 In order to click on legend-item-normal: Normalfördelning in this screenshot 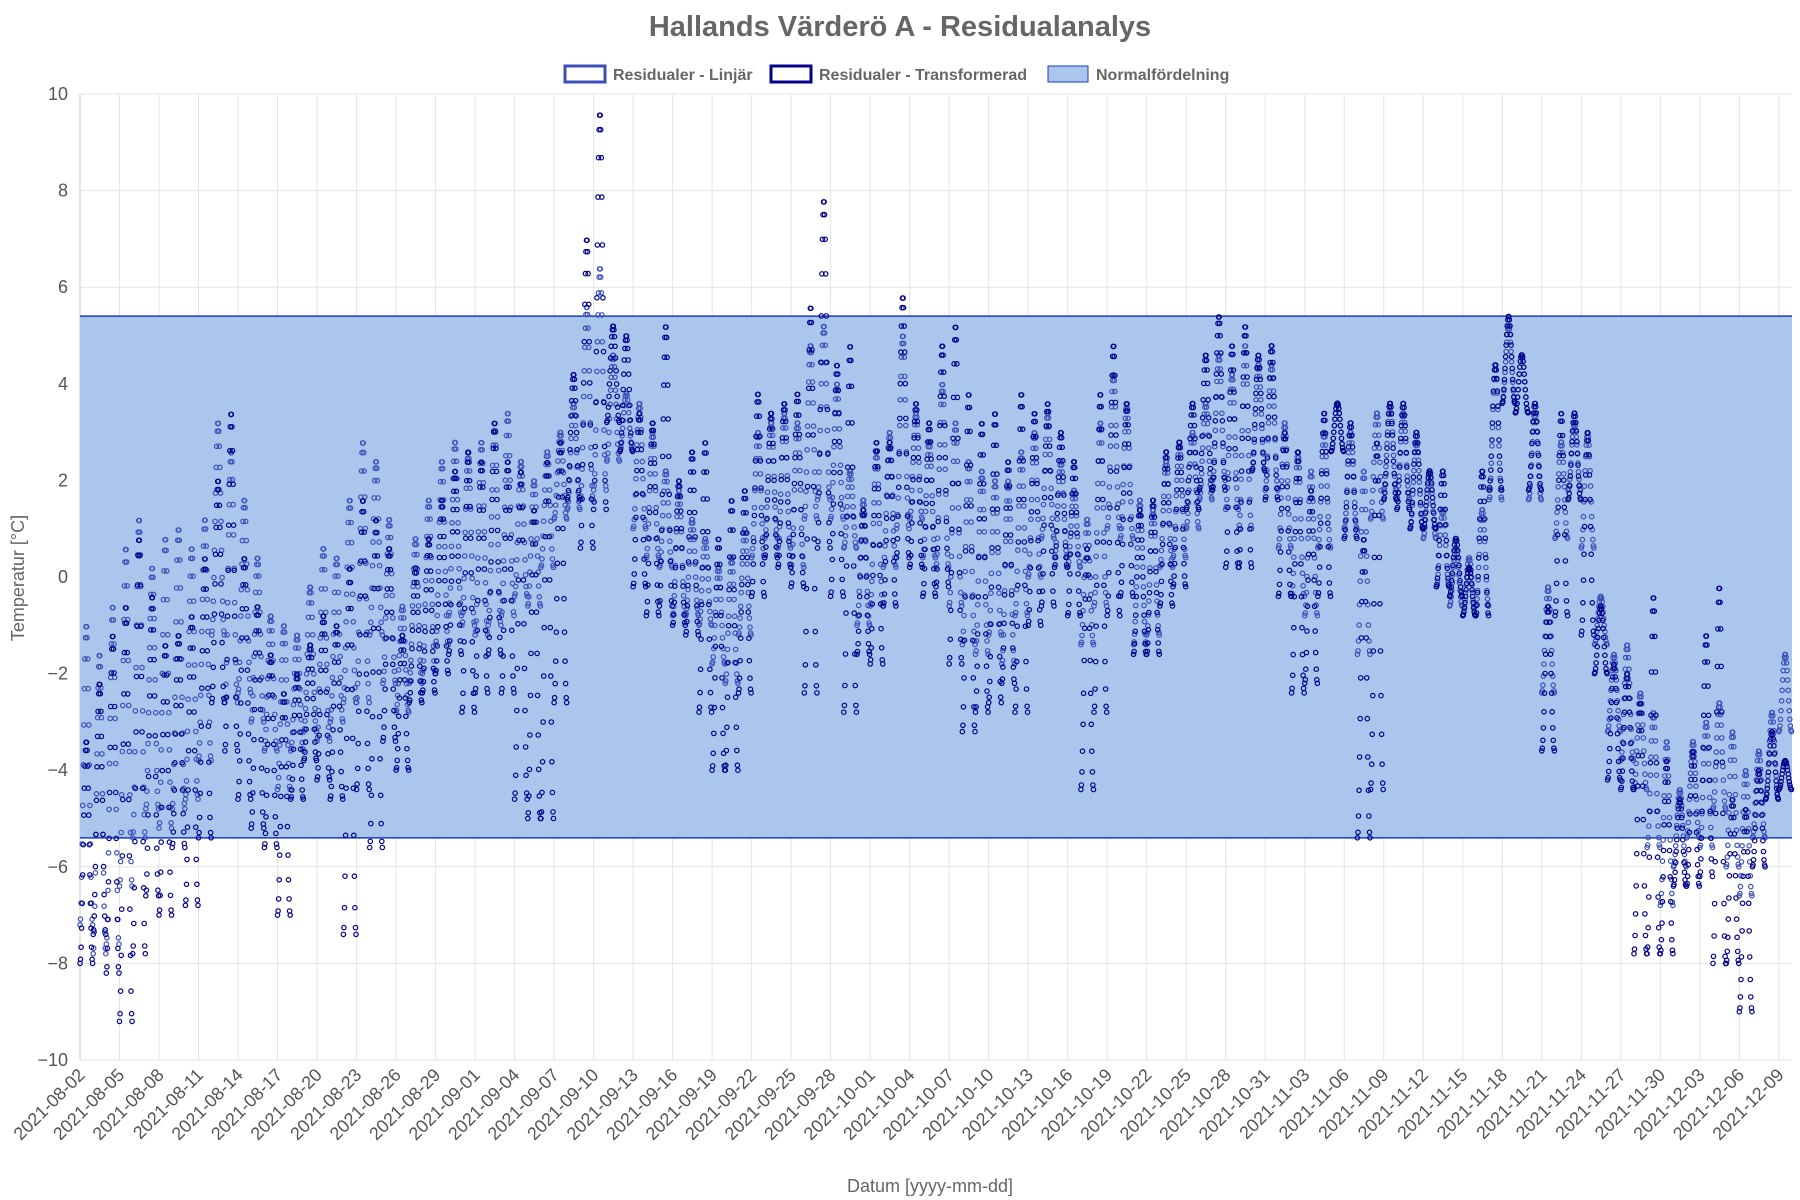, I will do `click(1138, 74)`.